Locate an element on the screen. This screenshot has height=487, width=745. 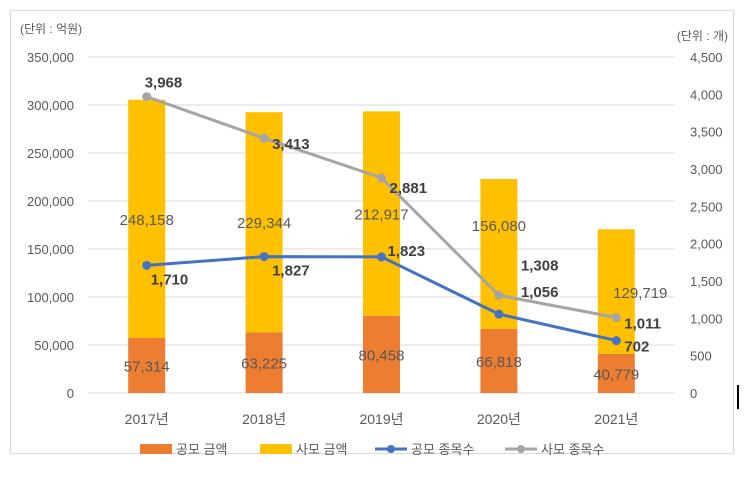
data-label-private-amount: 248,158 is located at coordinates (147, 220).